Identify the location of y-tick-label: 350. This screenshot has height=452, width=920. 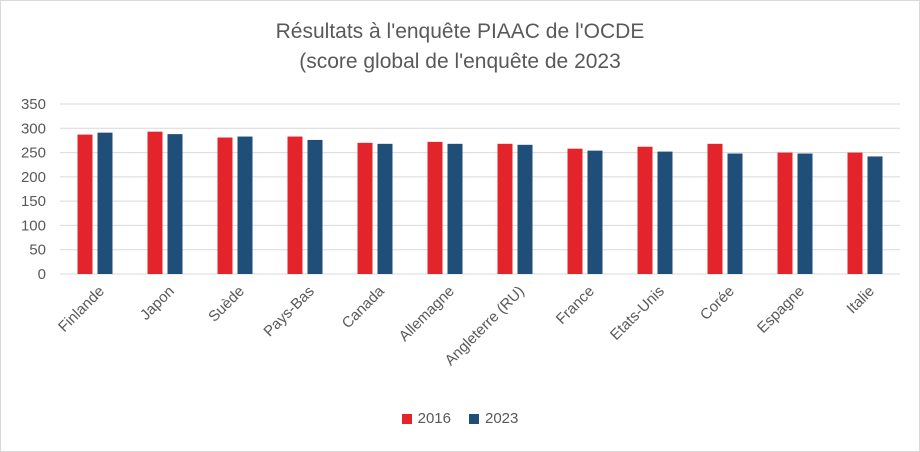
(33, 104).